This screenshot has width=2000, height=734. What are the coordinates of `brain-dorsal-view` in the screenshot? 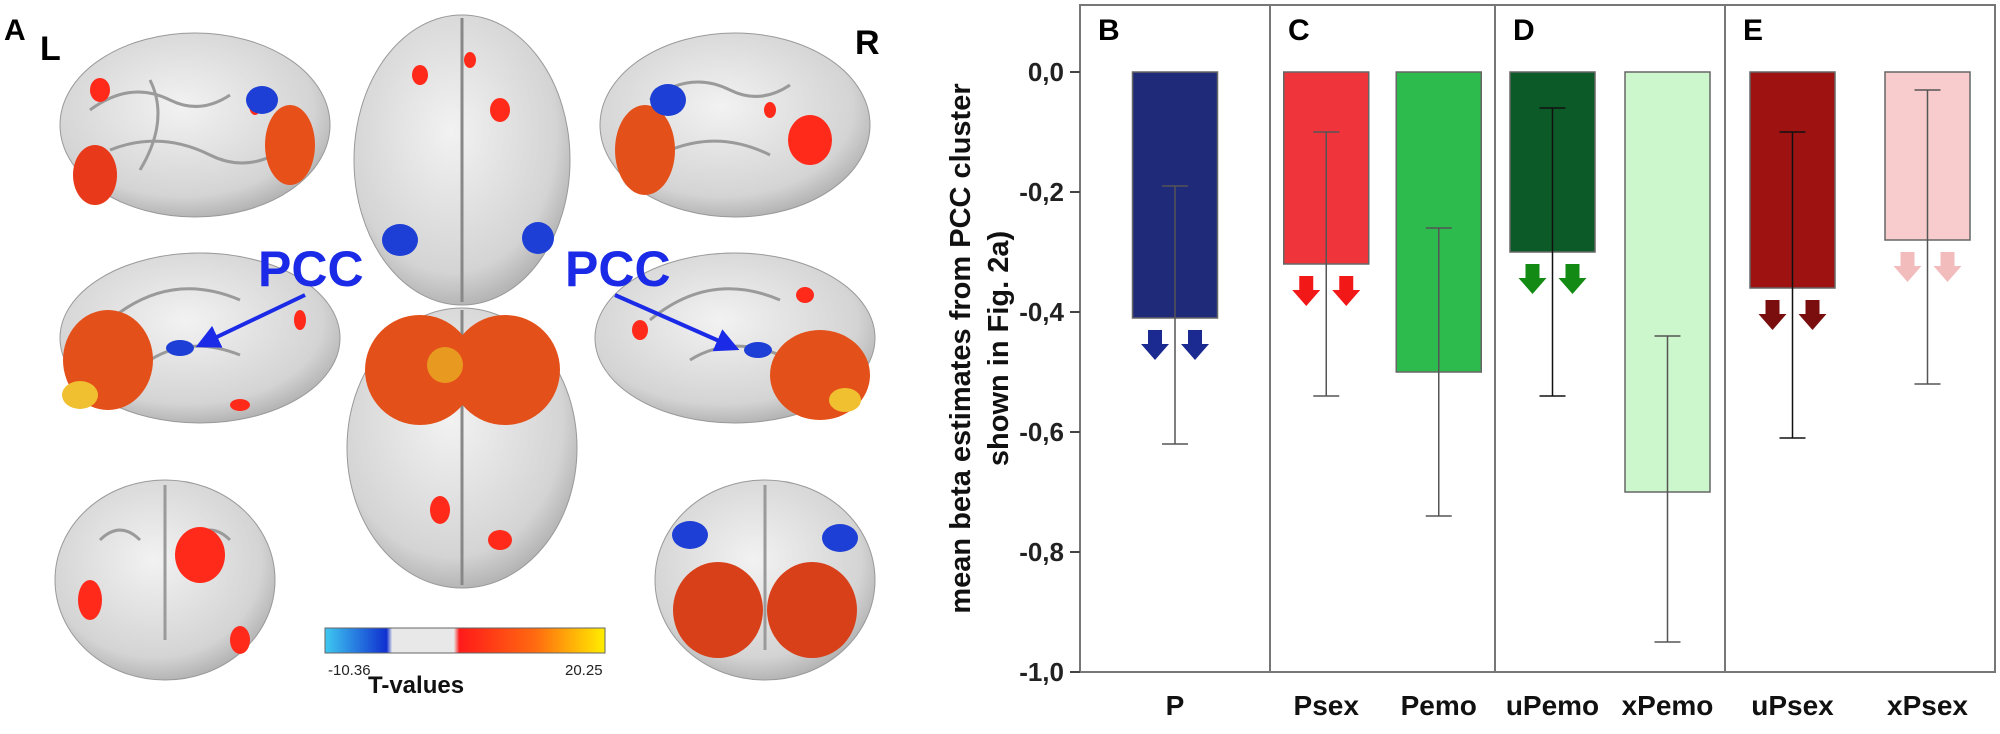 It's located at (462, 160).